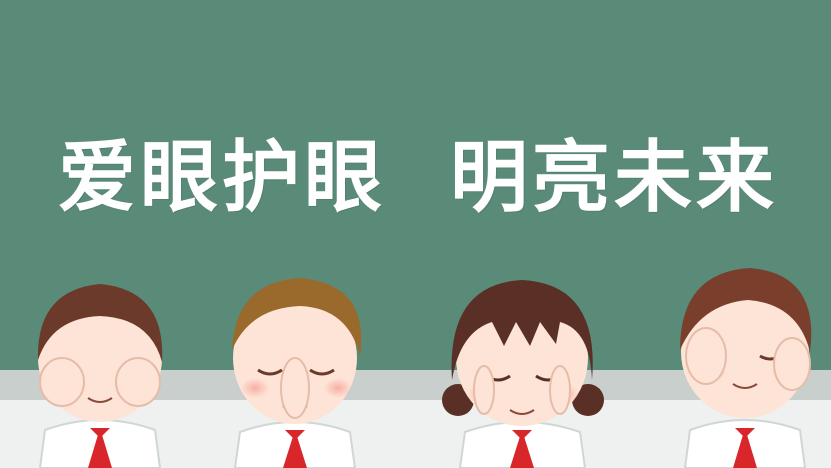  Describe the element at coordinates (222, 177) in the screenshot. I see `slogan-left: 爱眼护眼` at that location.